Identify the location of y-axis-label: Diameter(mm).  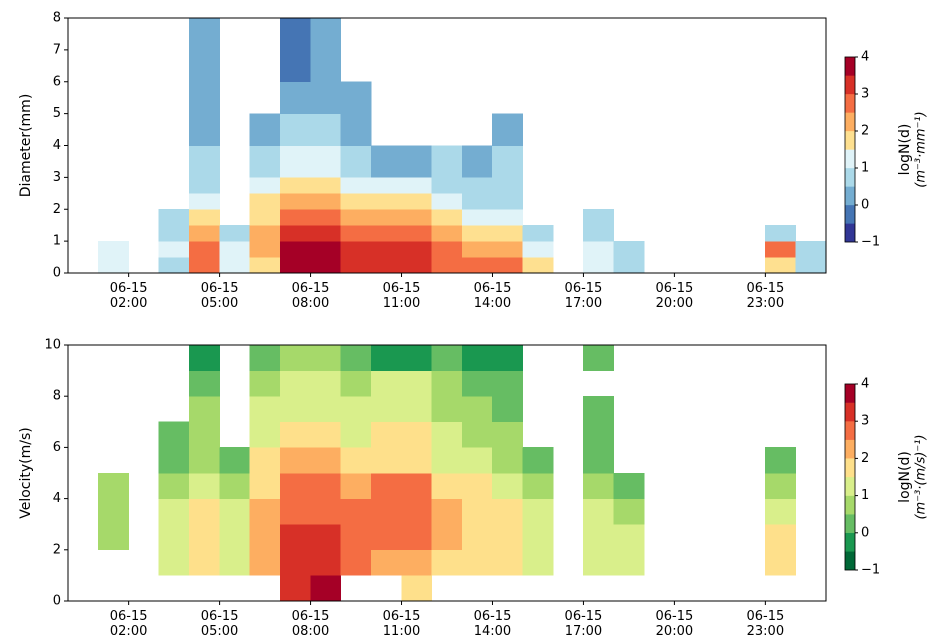
(26, 146).